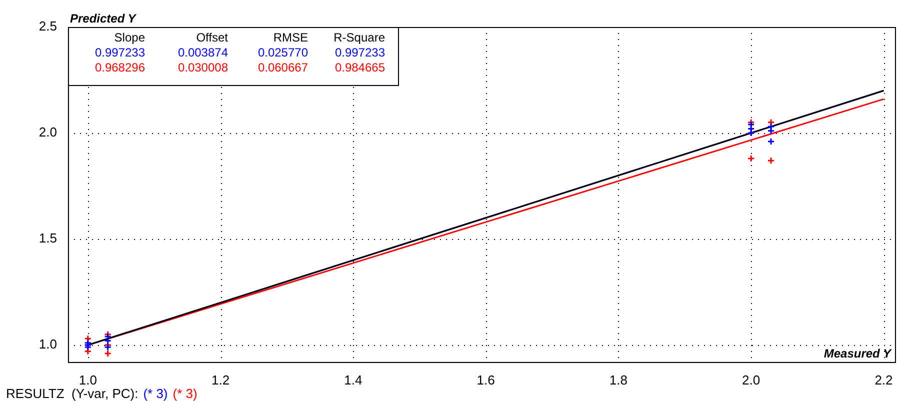 The height and width of the screenshot is (401, 909). I want to click on annotation: 0.060667, so click(283, 67).